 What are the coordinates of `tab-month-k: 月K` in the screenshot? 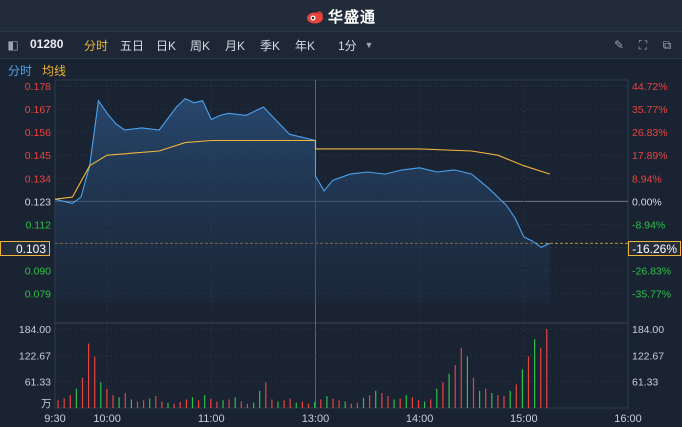 It's located at (235, 46).